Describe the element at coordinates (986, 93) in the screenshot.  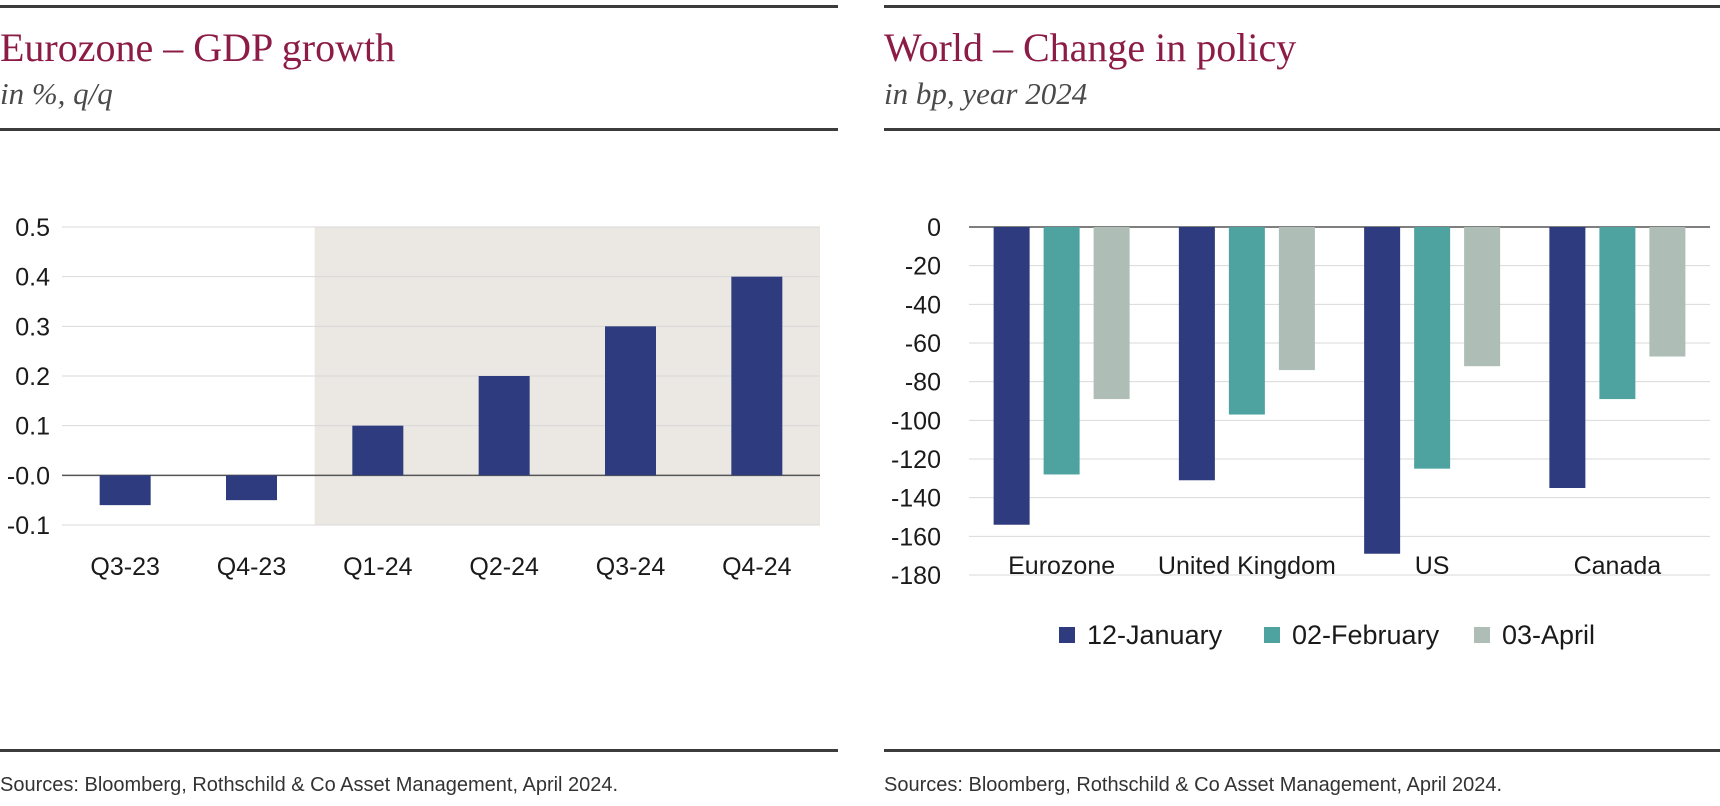
I see `chart-subtitle: in bp, year 2024` at that location.